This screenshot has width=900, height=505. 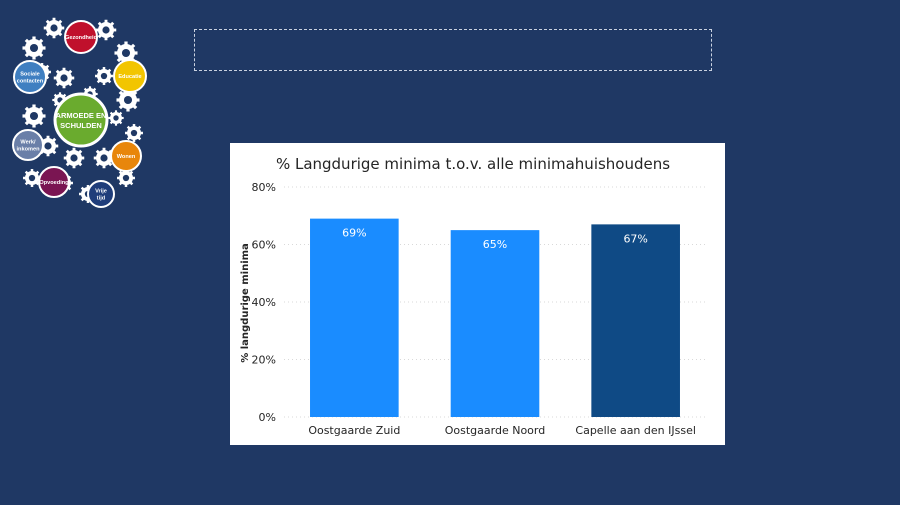 What do you see at coordinates (354, 233) in the screenshot?
I see `data-label: 69%` at bounding box center [354, 233].